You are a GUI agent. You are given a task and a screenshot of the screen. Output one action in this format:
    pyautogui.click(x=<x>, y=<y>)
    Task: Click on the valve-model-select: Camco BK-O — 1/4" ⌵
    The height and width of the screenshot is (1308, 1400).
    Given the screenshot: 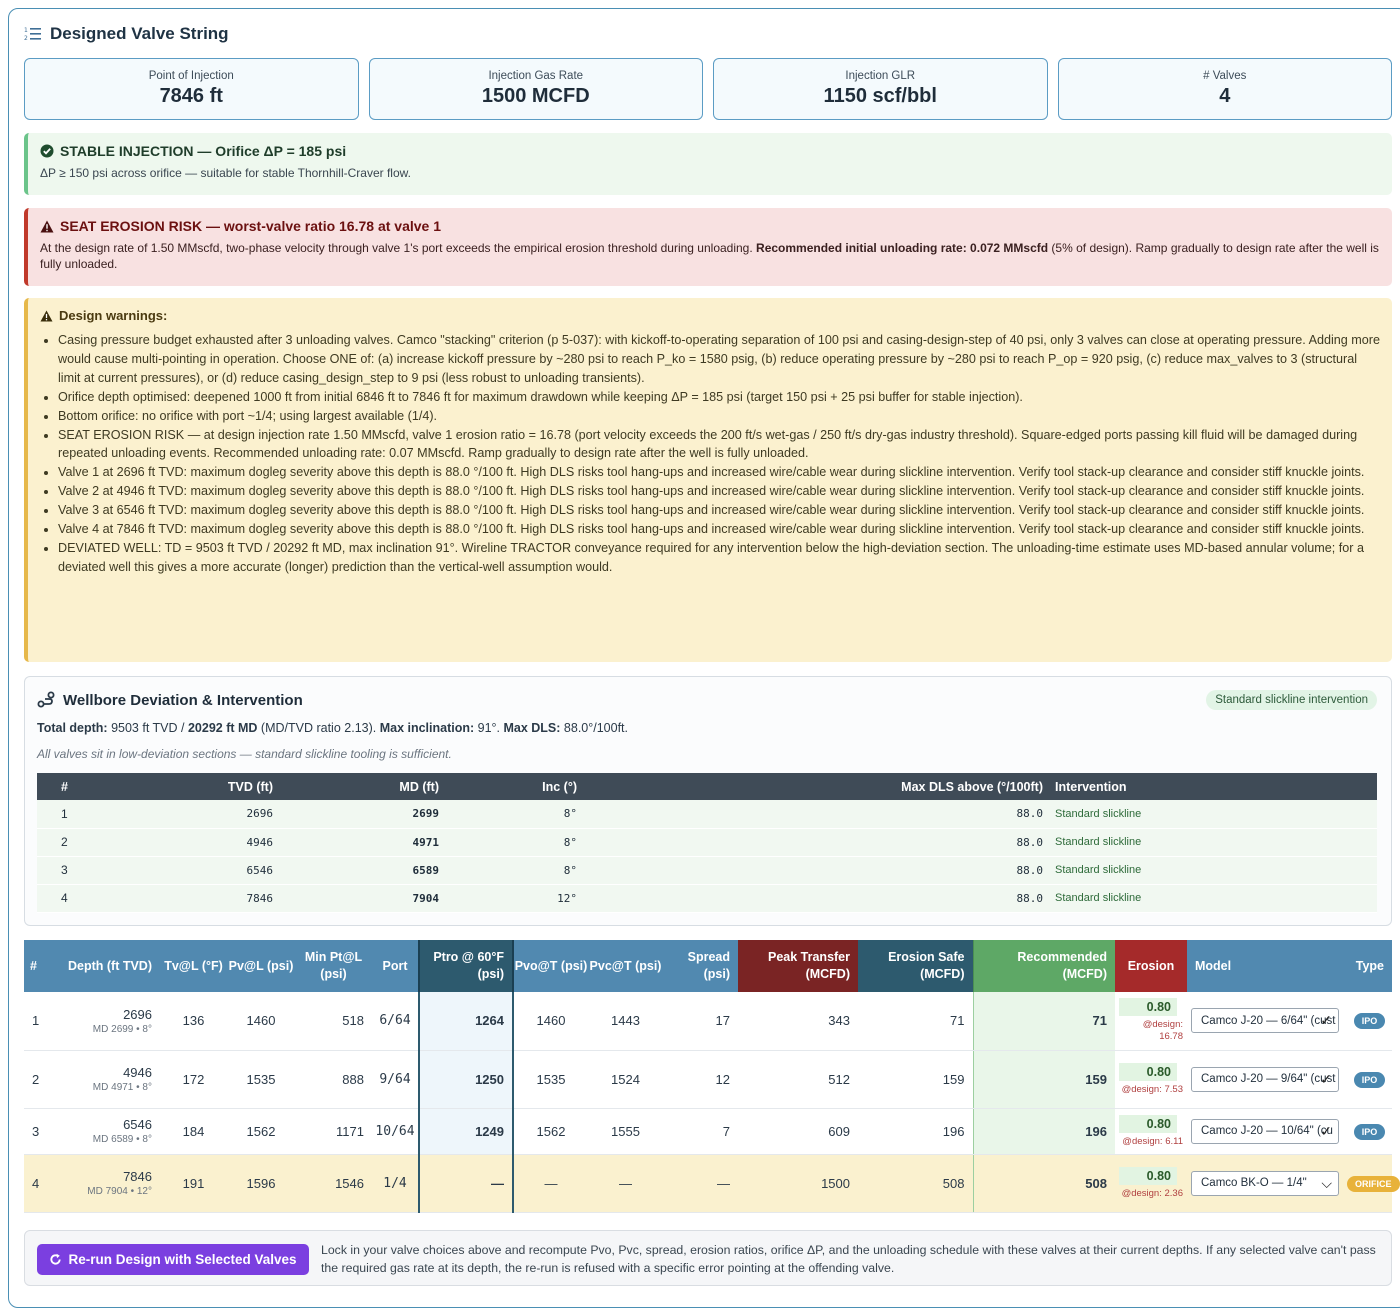 What is the action you would take?
    pyautogui.click(x=1265, y=1183)
    